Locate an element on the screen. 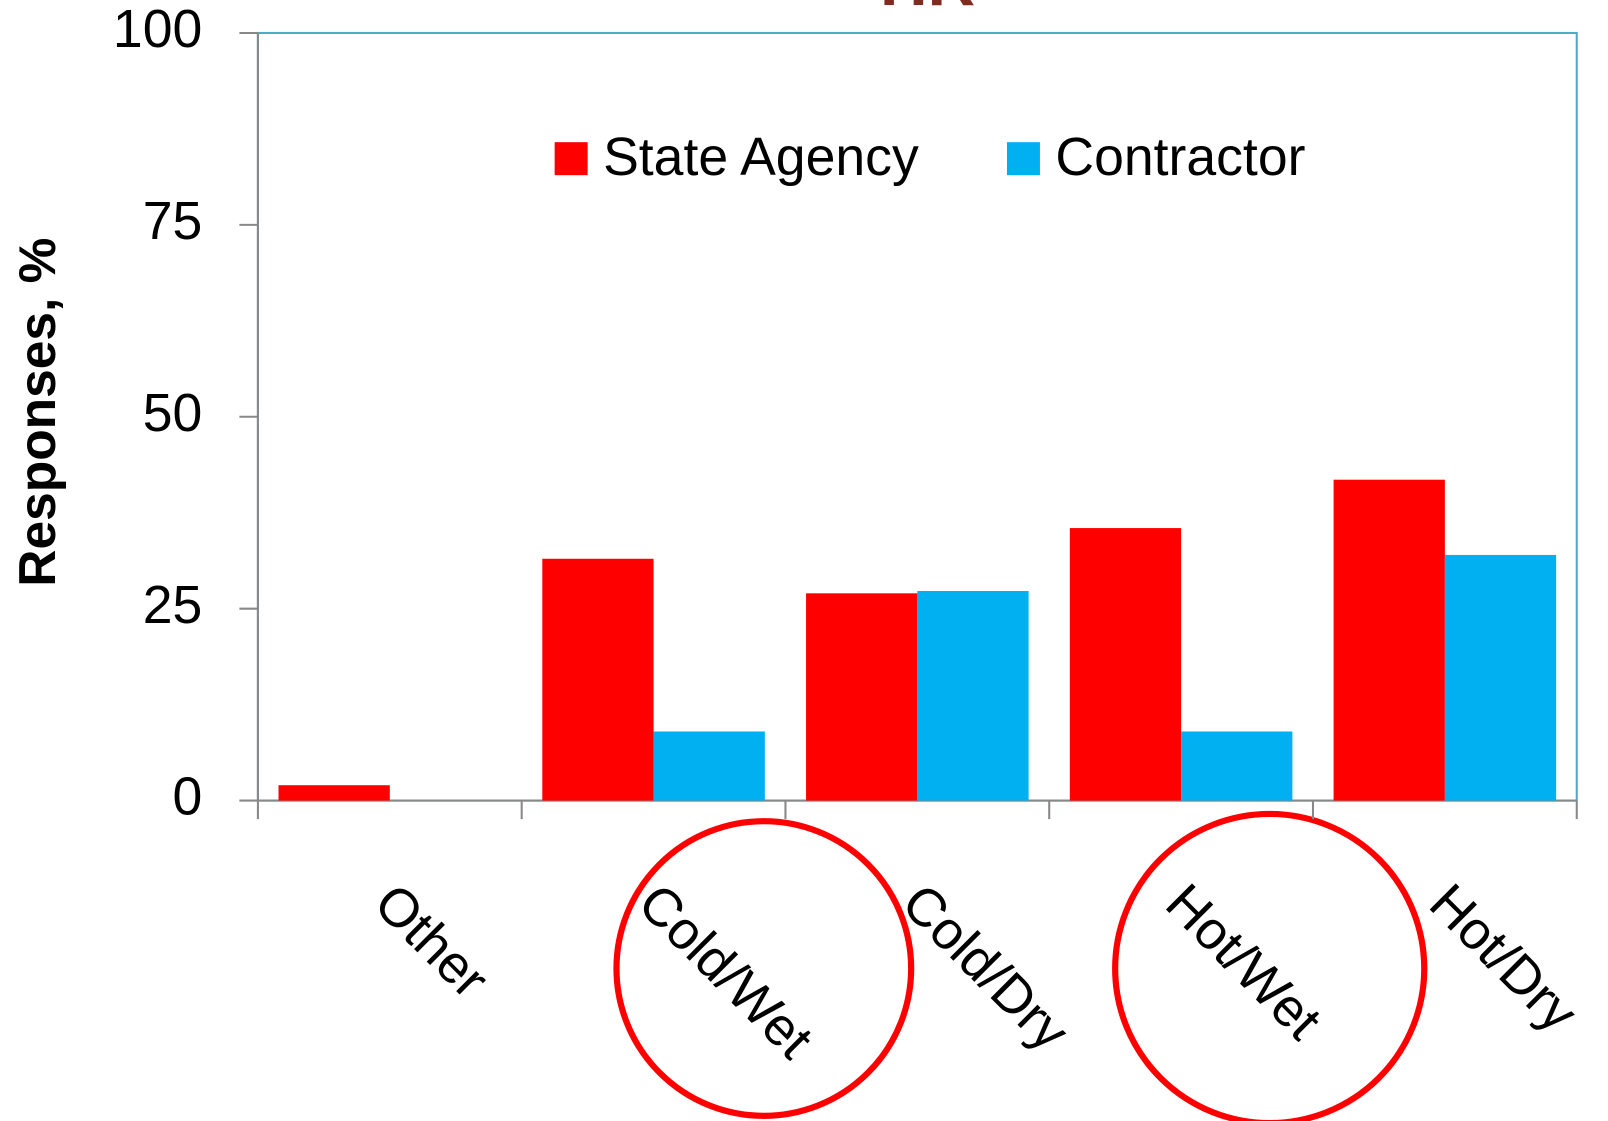  y-tick-label: 75 is located at coordinates (173, 221).